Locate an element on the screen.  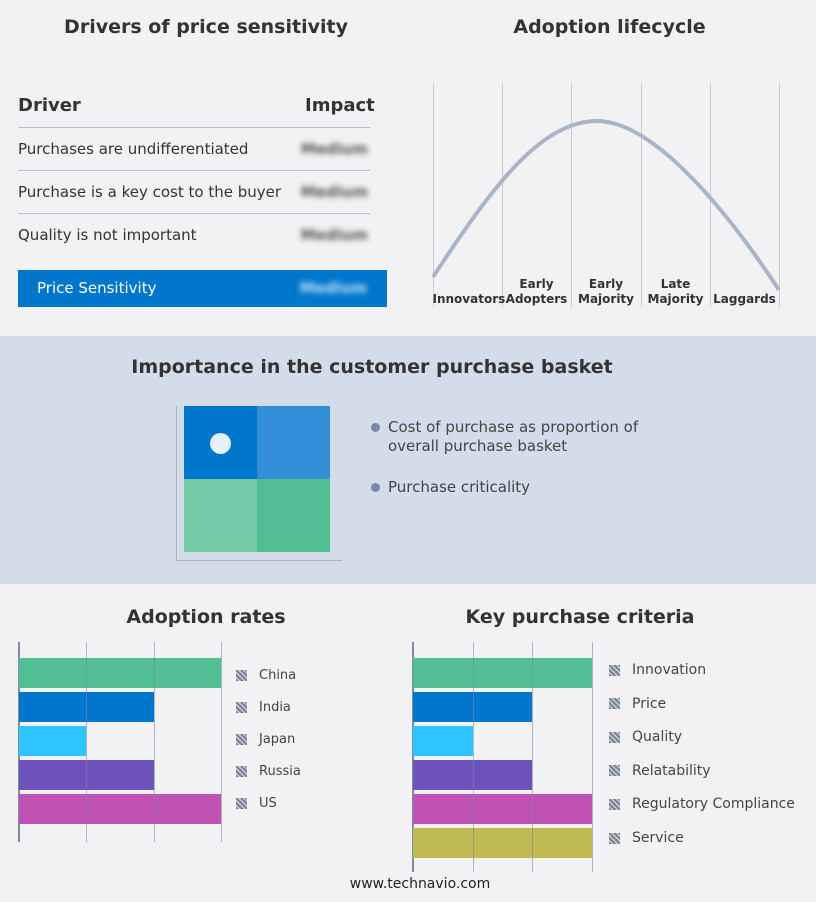
basket-y-axis is located at coordinates (176, 483).